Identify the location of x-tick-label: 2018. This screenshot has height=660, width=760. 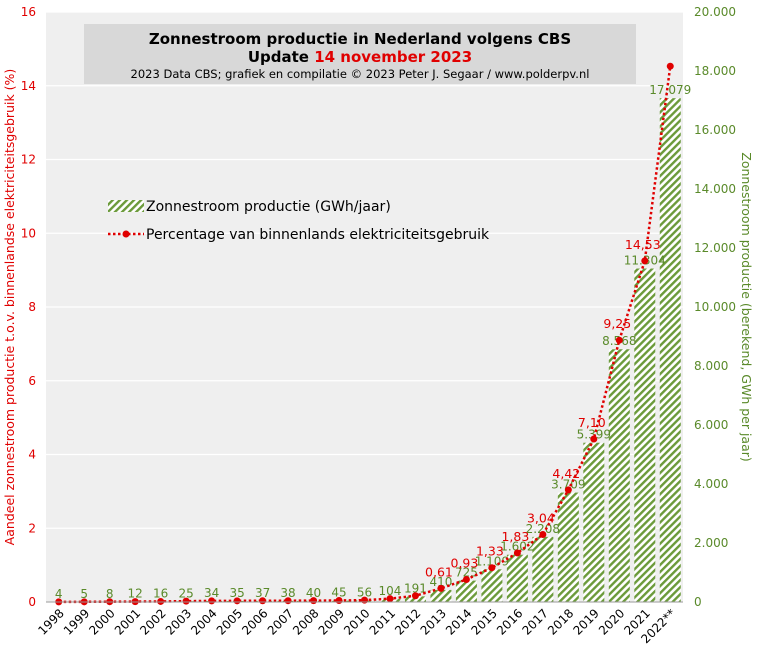
(560, 621).